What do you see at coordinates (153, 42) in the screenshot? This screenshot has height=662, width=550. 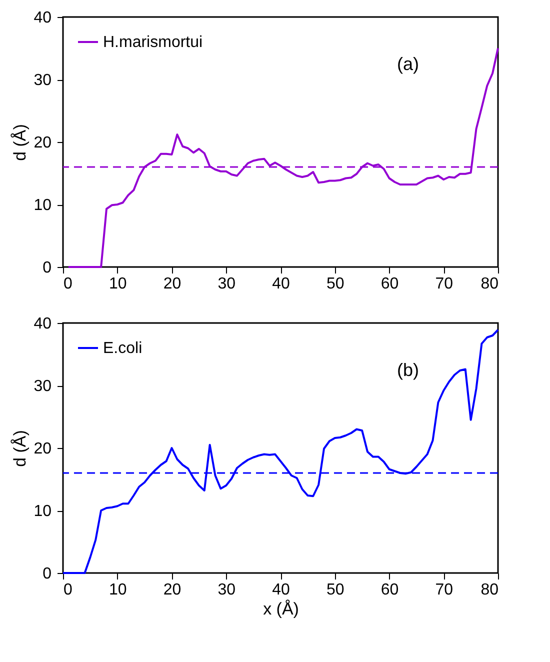 I see `legend-label: H.marismortui` at bounding box center [153, 42].